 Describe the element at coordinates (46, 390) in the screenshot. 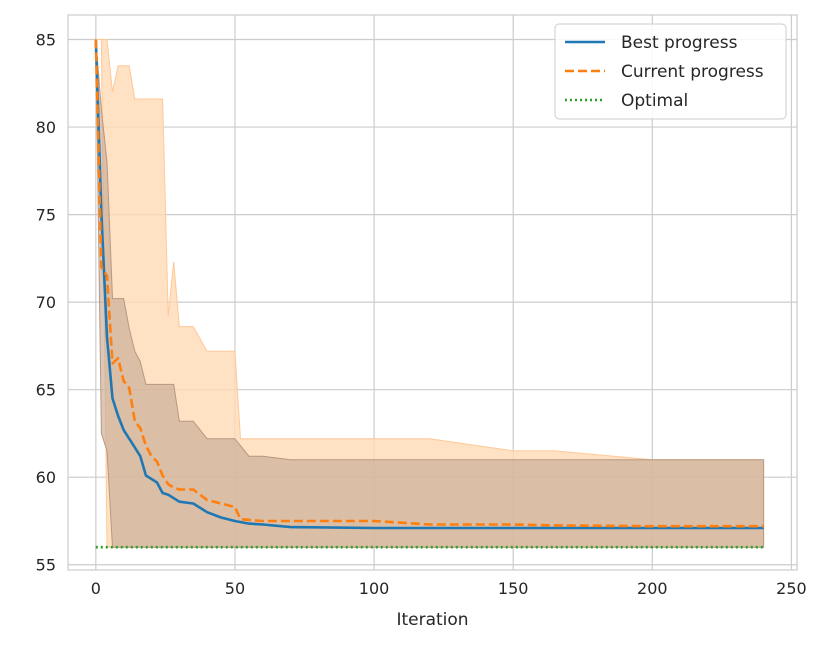

I see `y-tick-label: 65` at that location.